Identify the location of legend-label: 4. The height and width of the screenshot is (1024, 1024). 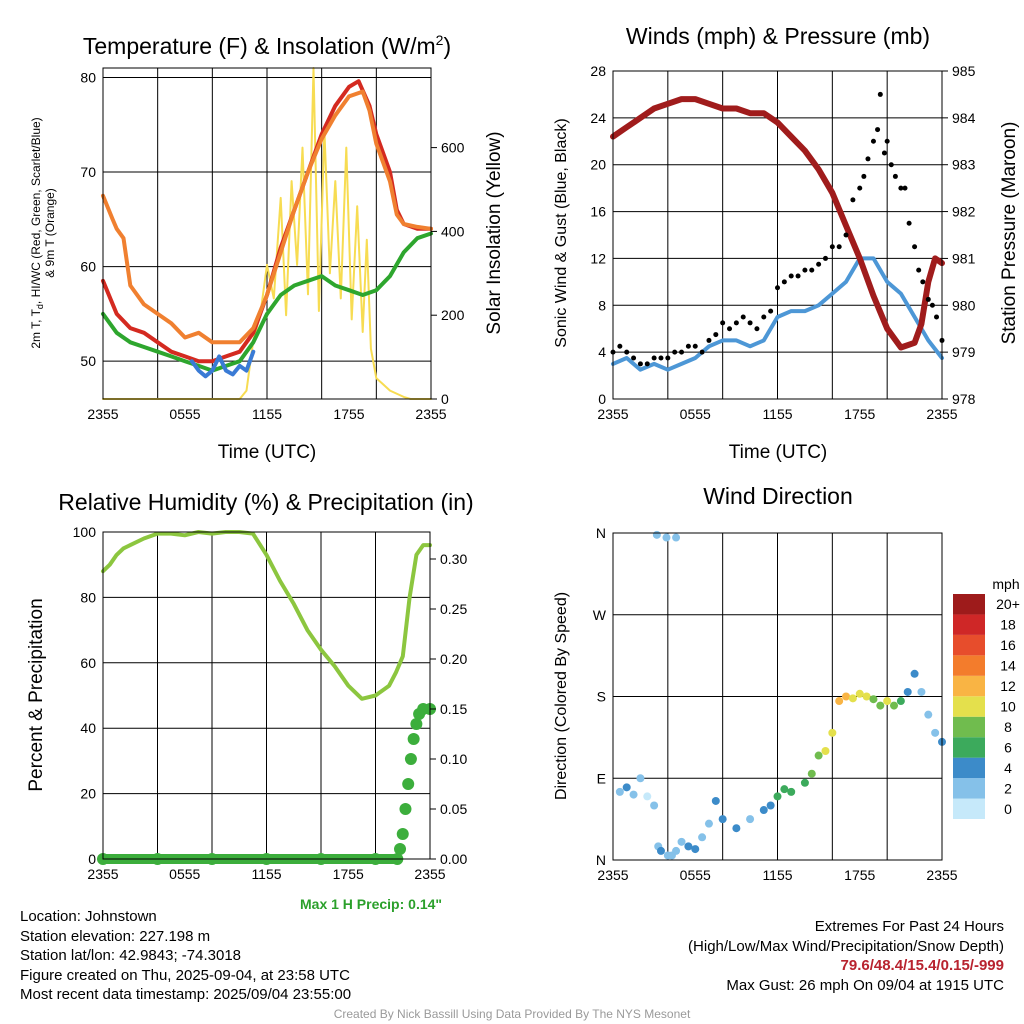
(1008, 768).